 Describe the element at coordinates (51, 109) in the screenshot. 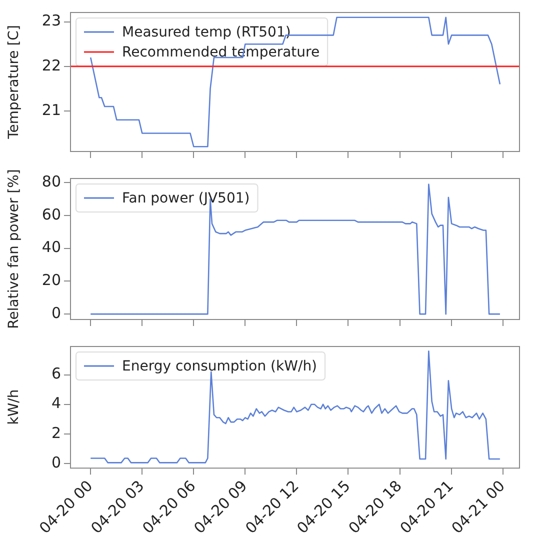

I see `y-tick-label: 21` at that location.